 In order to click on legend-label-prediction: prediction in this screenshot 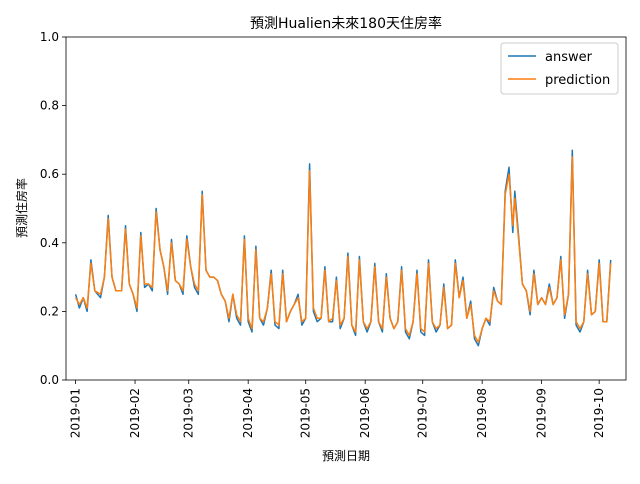, I will do `click(577, 80)`.